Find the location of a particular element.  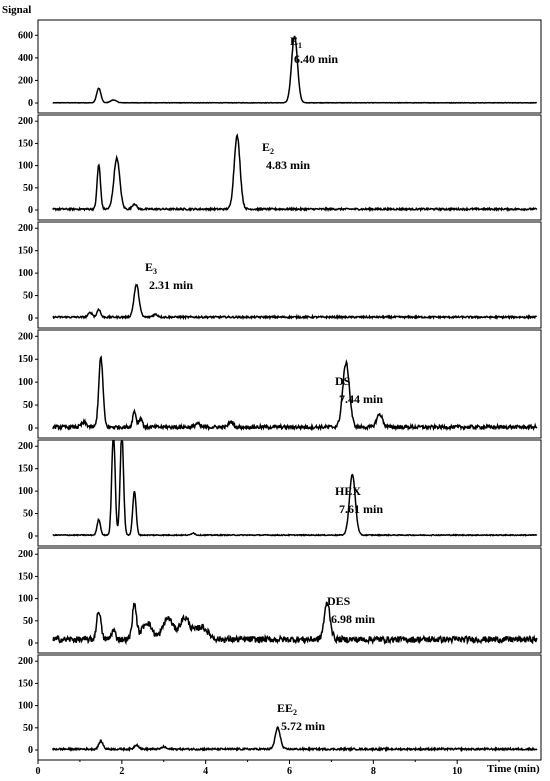

peak-label: DES is located at coordinates (339, 601).